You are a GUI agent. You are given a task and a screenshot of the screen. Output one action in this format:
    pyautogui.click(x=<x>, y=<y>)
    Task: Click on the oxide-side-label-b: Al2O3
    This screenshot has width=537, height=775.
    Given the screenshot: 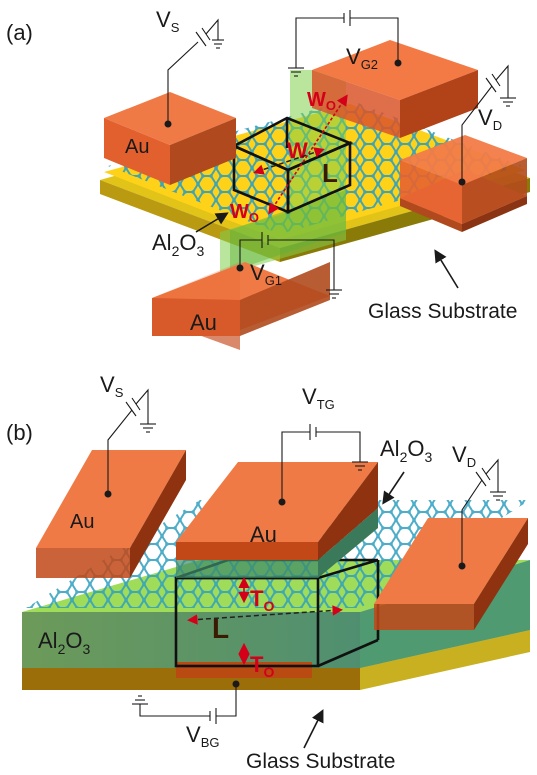 What is the action you would take?
    pyautogui.click(x=64, y=642)
    